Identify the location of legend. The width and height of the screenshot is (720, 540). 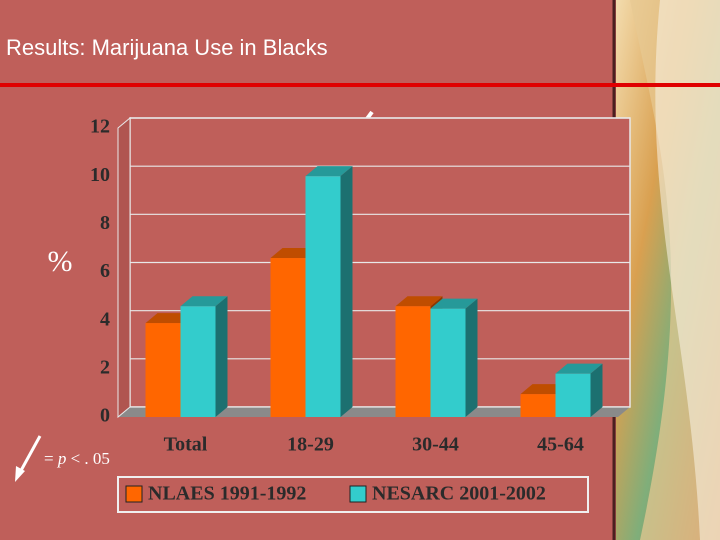
(353, 494).